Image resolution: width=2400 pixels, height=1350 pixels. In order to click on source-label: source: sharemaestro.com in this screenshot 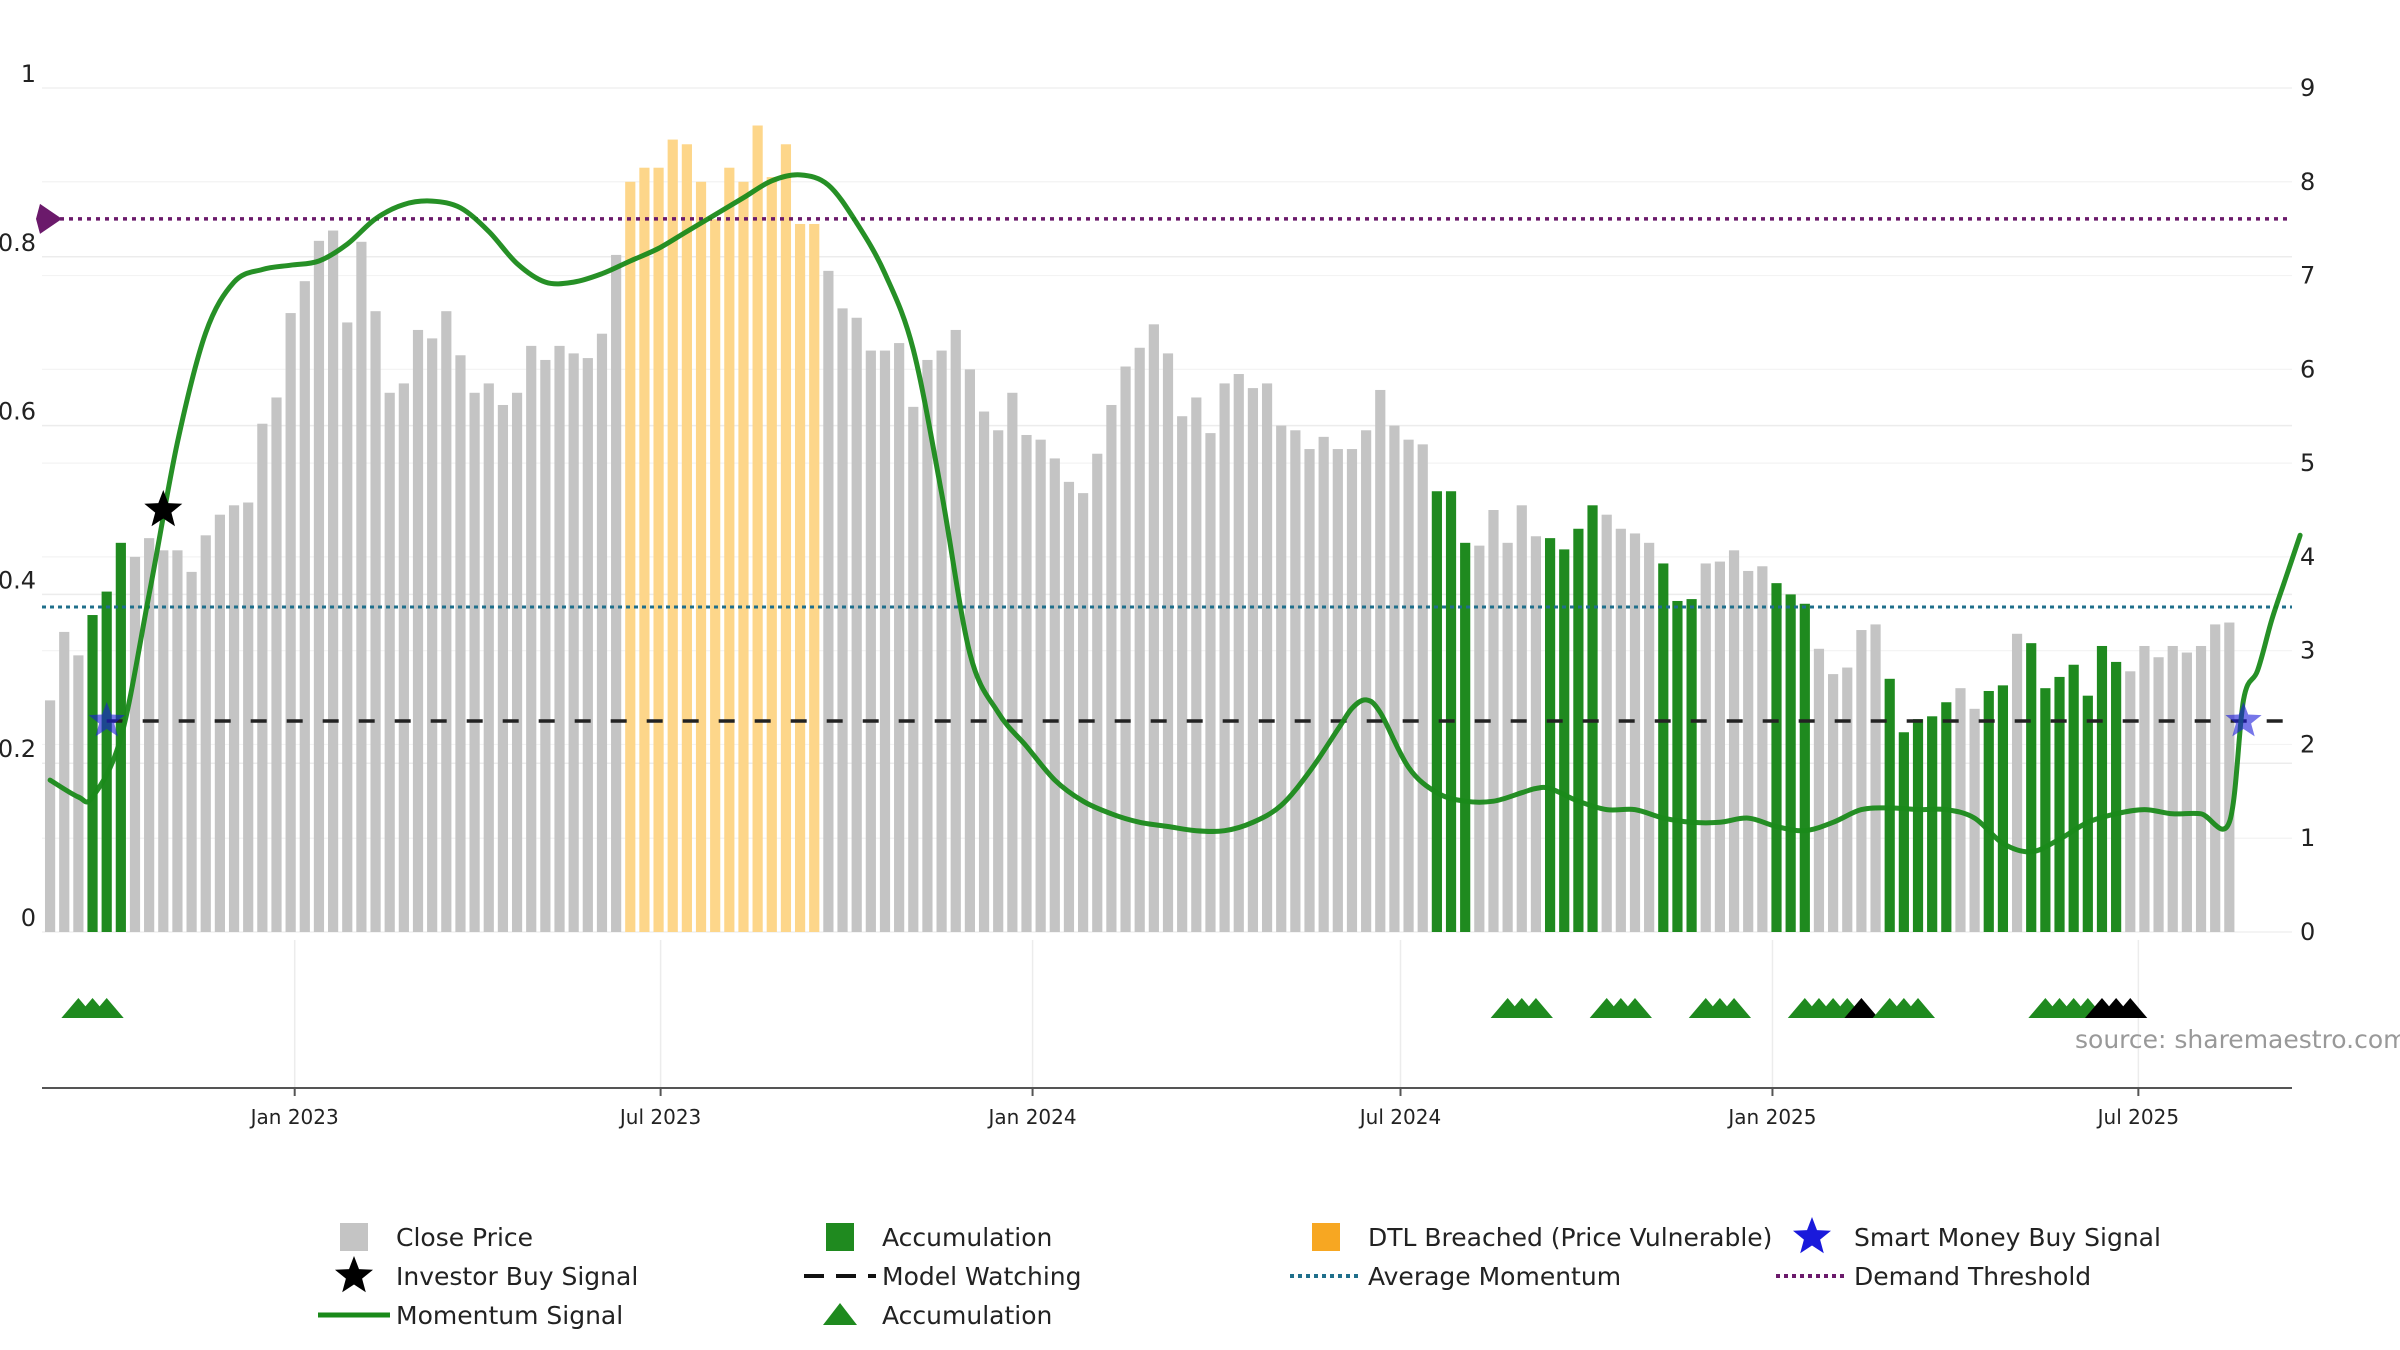, I will do `click(2237, 1039)`.